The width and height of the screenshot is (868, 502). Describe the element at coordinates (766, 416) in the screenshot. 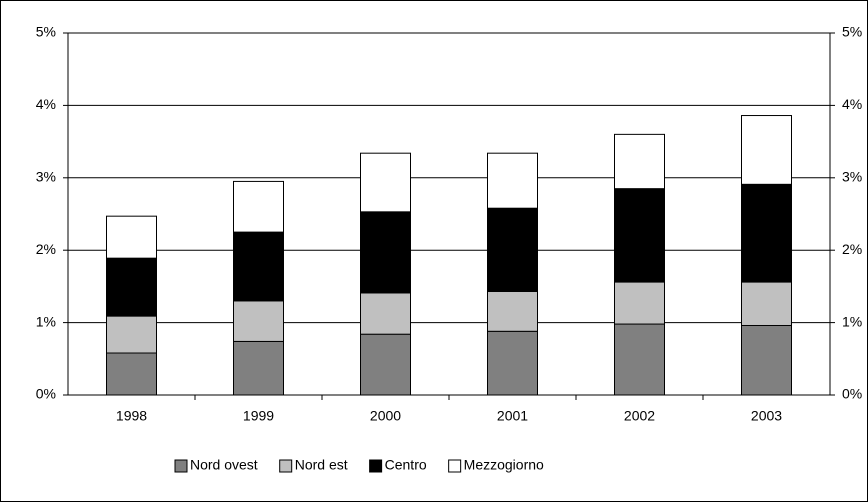

I see `x-tick-label: 2003` at that location.